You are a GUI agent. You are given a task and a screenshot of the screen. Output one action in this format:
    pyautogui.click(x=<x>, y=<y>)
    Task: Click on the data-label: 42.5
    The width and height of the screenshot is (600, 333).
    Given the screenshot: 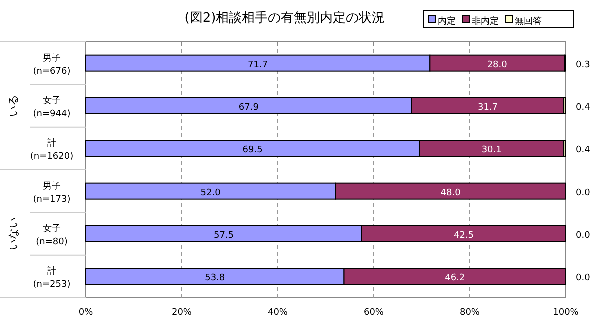 What is the action you would take?
    pyautogui.click(x=464, y=236)
    